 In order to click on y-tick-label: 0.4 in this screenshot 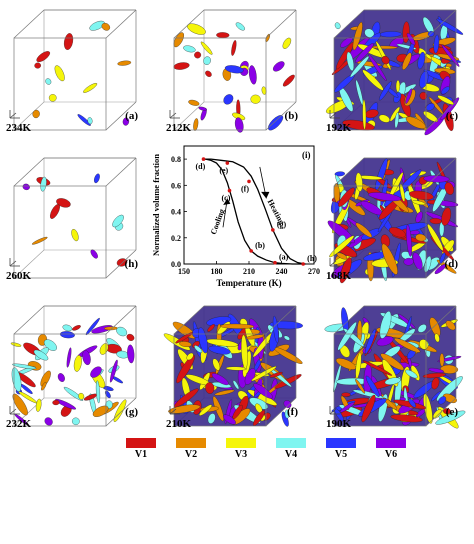, I will do `click(176, 212)`.